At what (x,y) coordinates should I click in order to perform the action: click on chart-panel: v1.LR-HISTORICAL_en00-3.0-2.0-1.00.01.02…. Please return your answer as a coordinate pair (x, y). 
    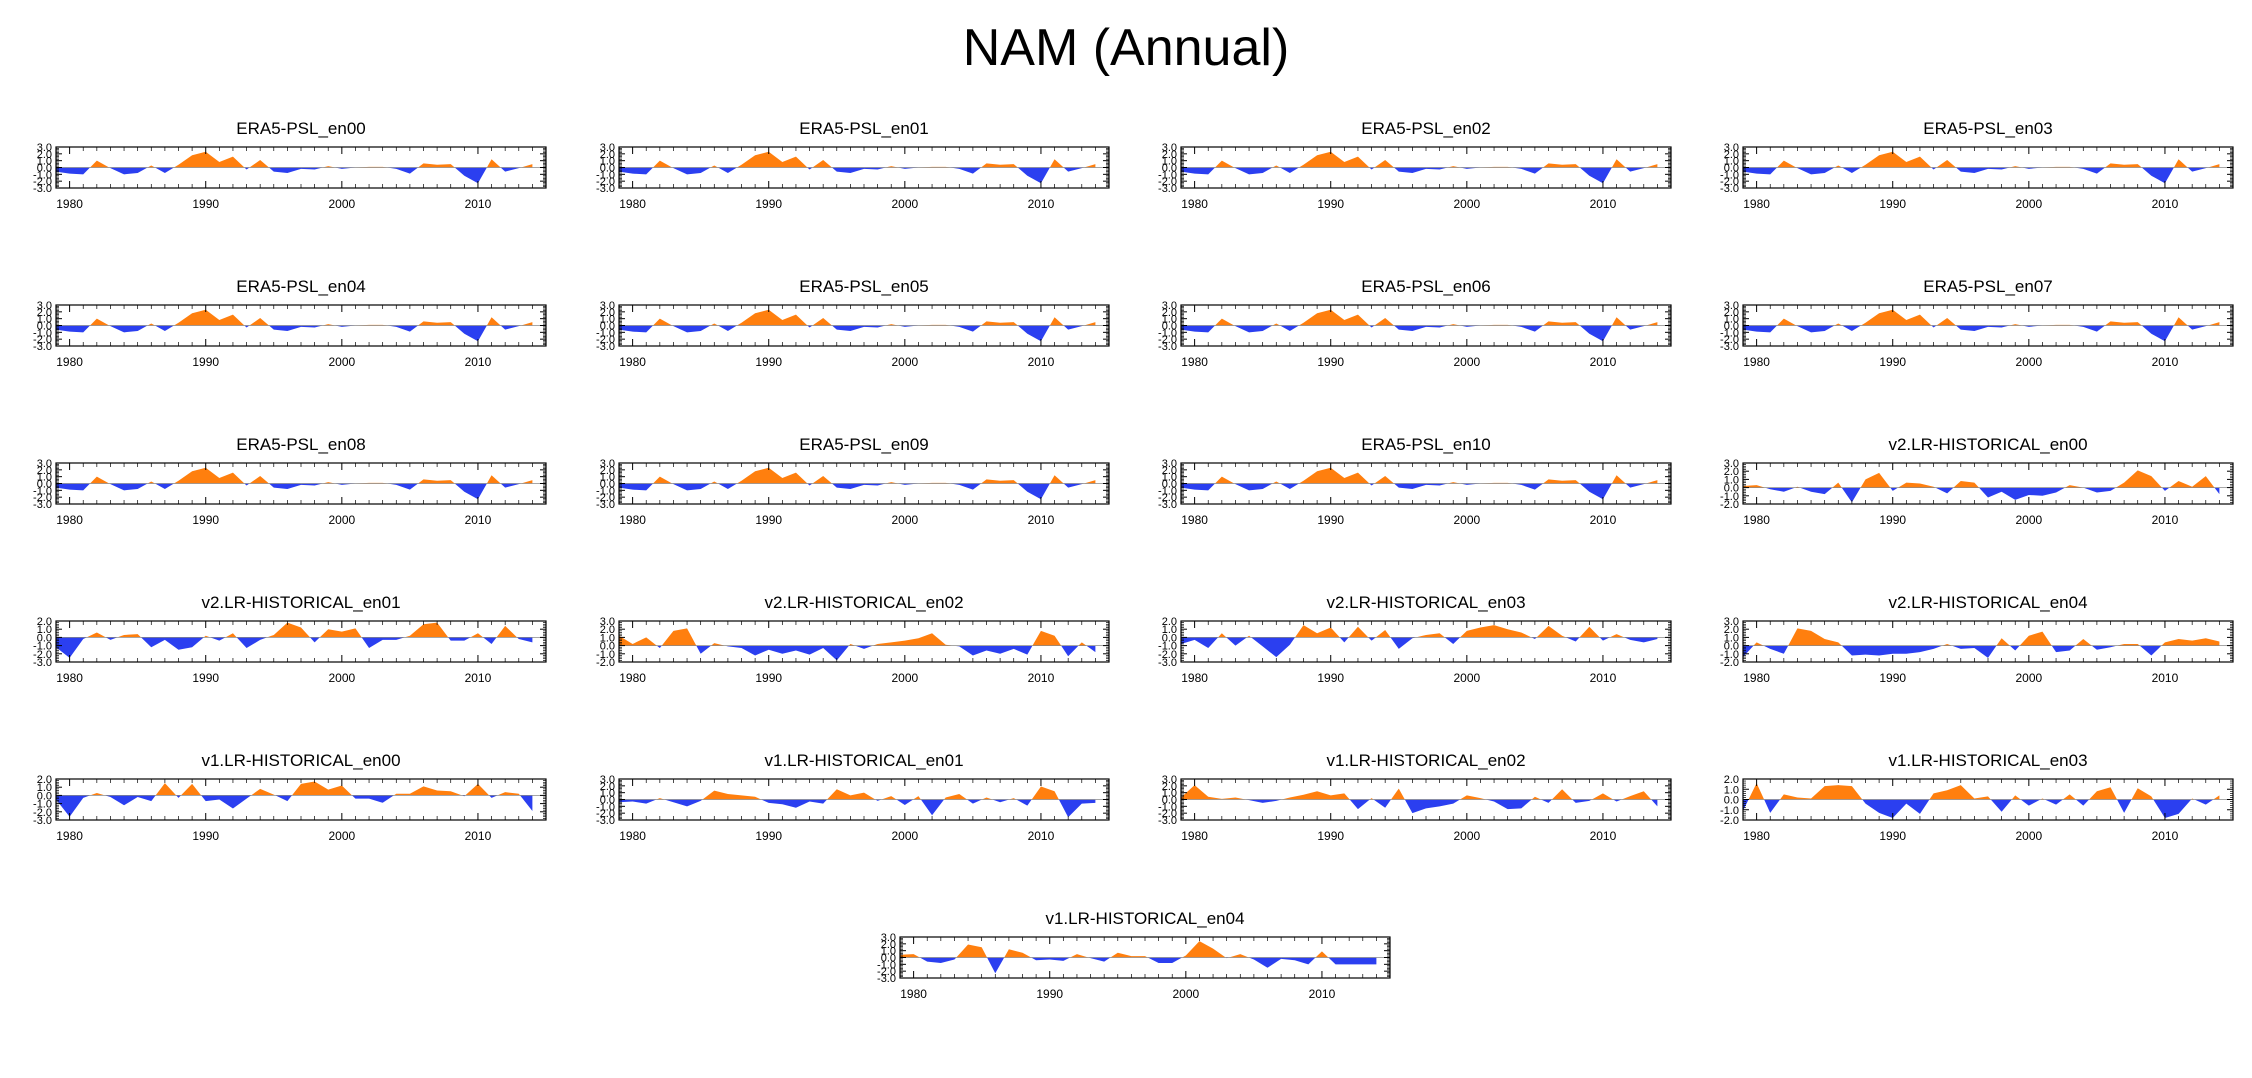
    Looking at the image, I should click on (290, 797).